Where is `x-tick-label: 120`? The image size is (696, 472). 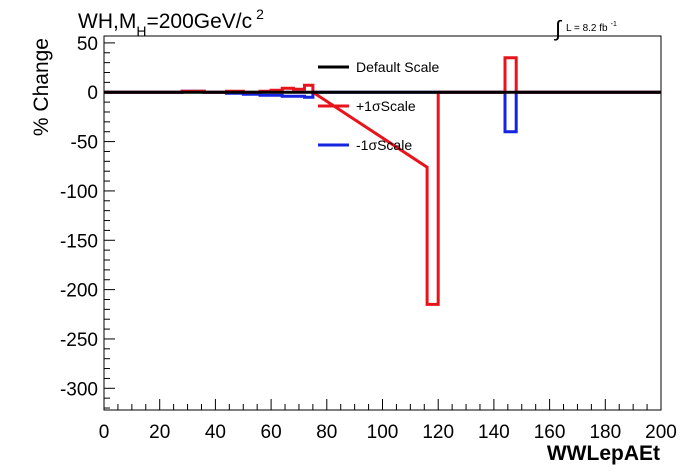
x-tick-label: 120 is located at coordinates (438, 432).